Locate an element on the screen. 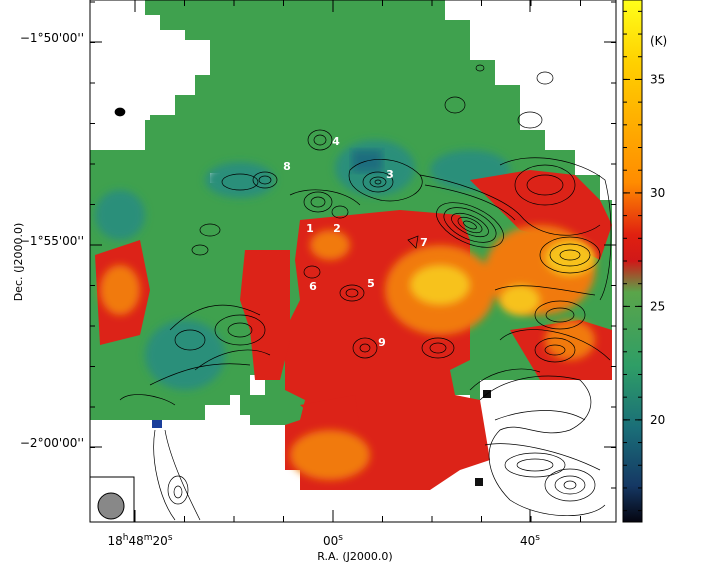  x-tick-label: 00s is located at coordinates (333, 540).